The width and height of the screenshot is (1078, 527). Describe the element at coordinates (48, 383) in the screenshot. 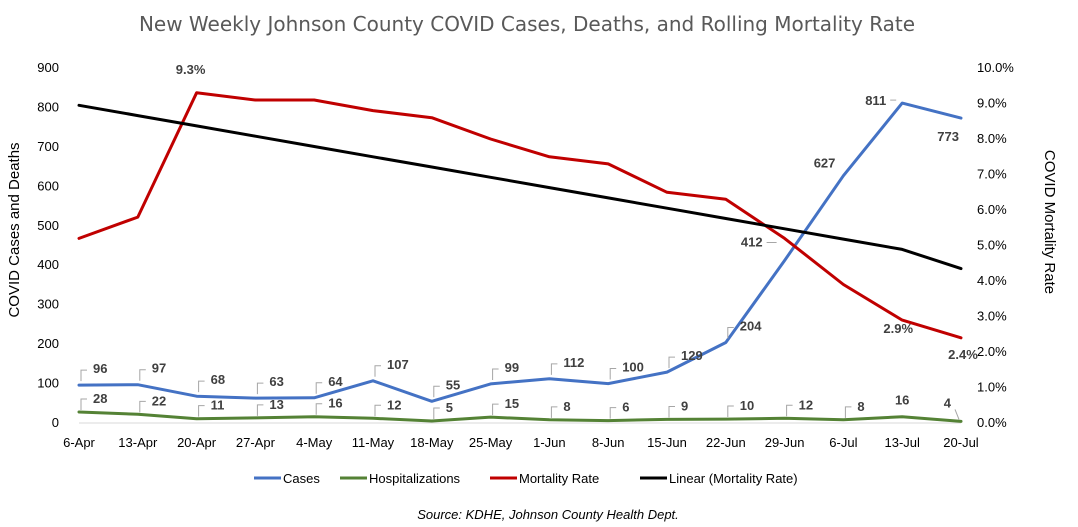

I see `y-tick-label: 100` at that location.